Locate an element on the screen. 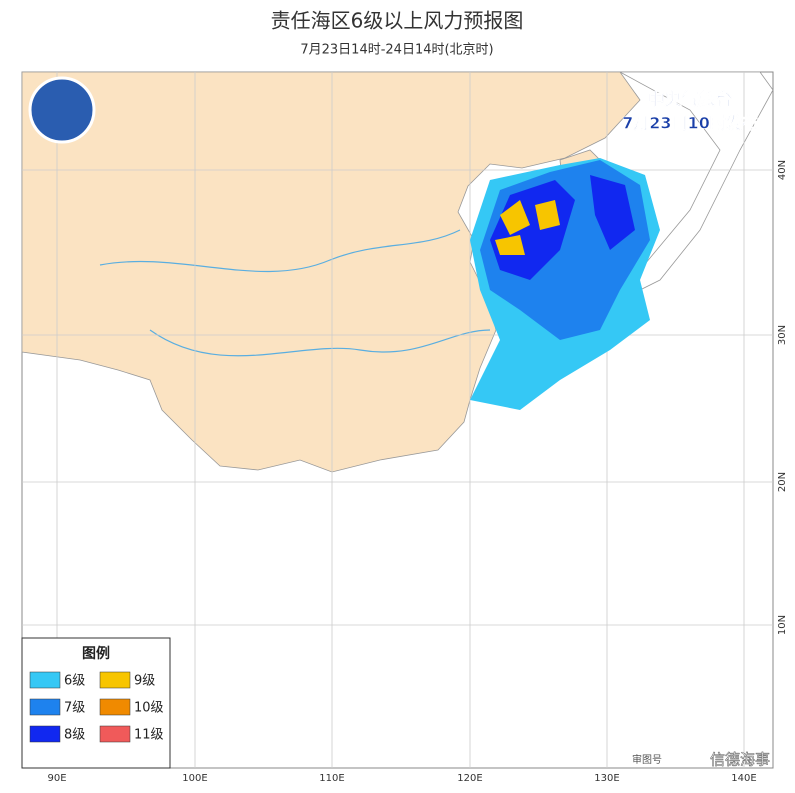 Image resolution: width=795 pixels, height=793 pixels. legend-label: 6级 is located at coordinates (74, 681).